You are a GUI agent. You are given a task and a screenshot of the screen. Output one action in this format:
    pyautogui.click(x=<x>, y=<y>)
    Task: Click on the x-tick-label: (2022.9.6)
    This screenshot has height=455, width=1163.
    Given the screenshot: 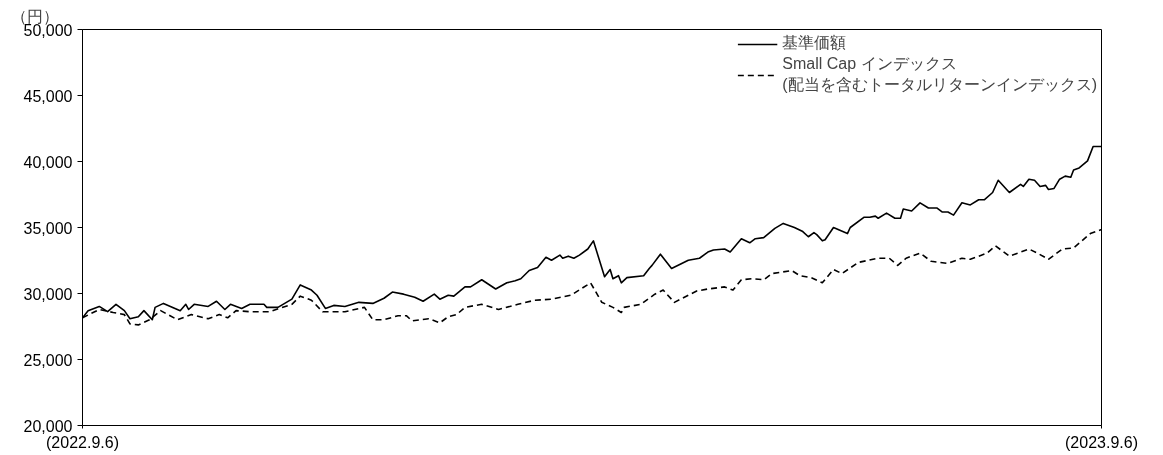 What is the action you would take?
    pyautogui.click(x=82, y=442)
    